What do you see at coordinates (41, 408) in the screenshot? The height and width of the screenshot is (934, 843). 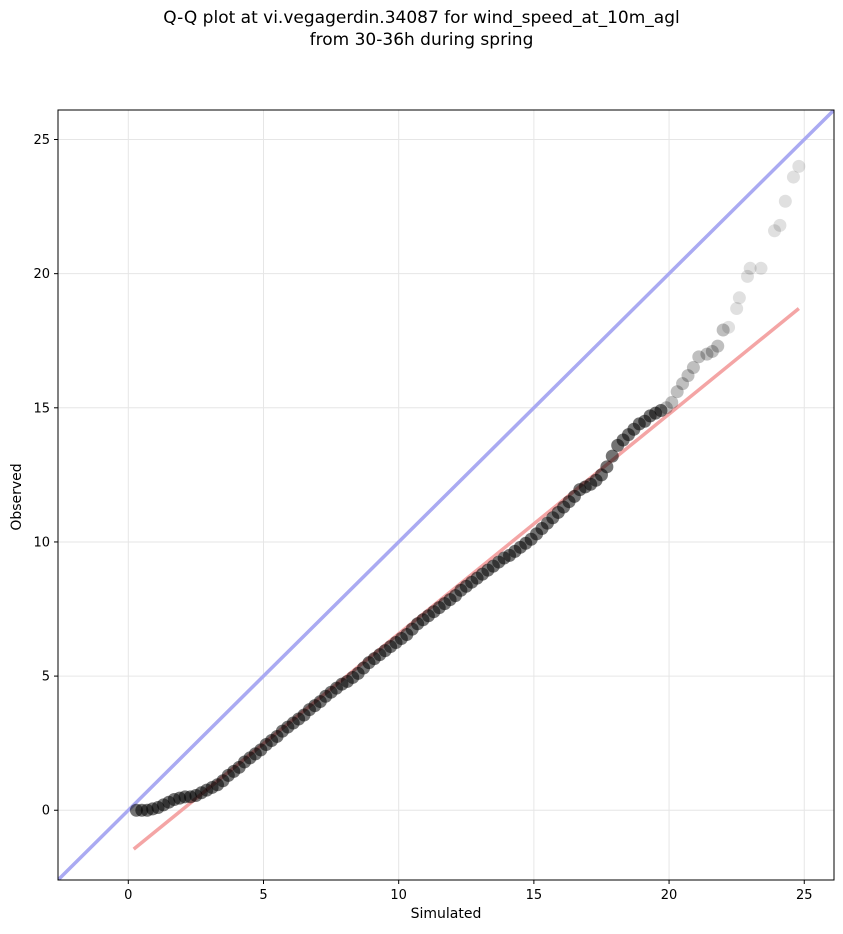 I see `y-tick-label: 15` at bounding box center [41, 408].